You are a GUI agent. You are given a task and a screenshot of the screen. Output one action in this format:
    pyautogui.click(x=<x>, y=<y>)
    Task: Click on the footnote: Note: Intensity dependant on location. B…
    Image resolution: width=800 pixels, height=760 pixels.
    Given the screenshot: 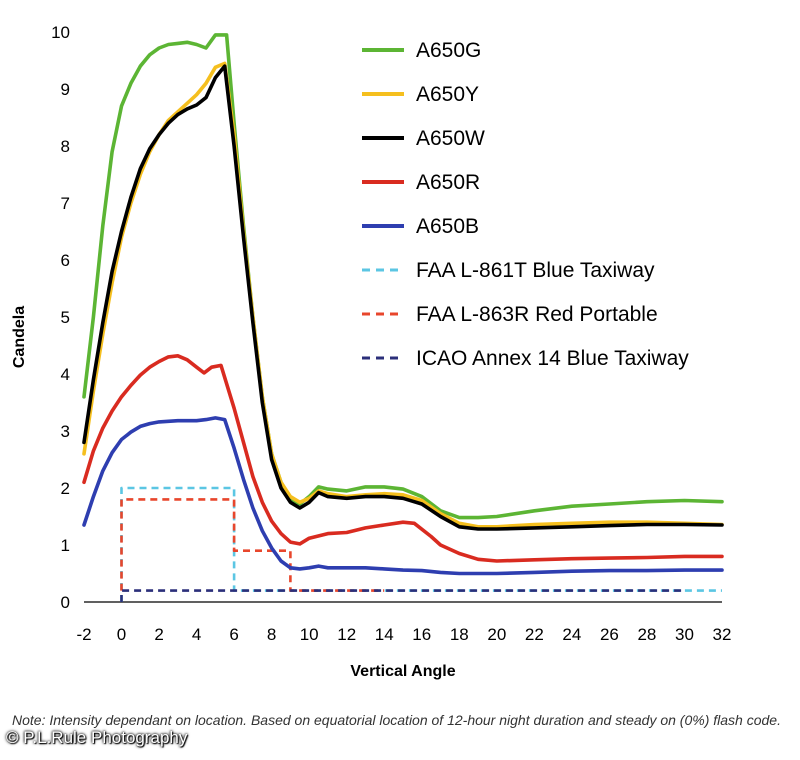 What is the action you would take?
    pyautogui.click(x=396, y=720)
    